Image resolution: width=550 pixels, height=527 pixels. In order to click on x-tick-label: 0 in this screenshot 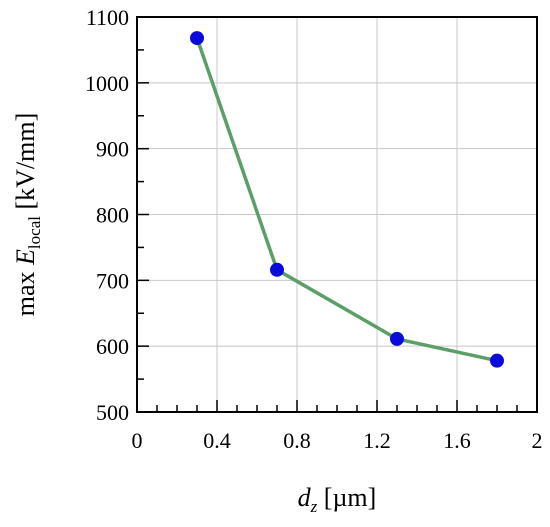, I will do `click(137, 440)`.